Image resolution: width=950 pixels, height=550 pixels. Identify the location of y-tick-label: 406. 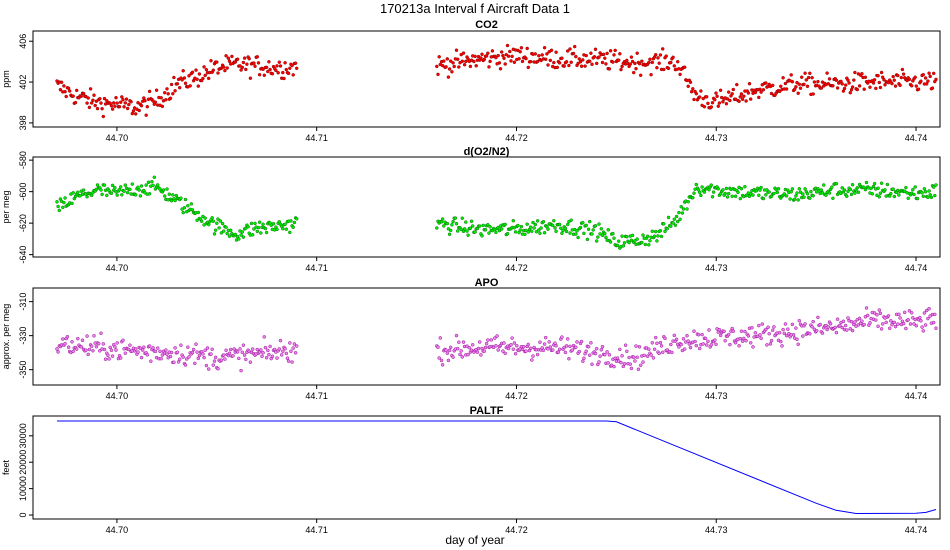
(23, 41).